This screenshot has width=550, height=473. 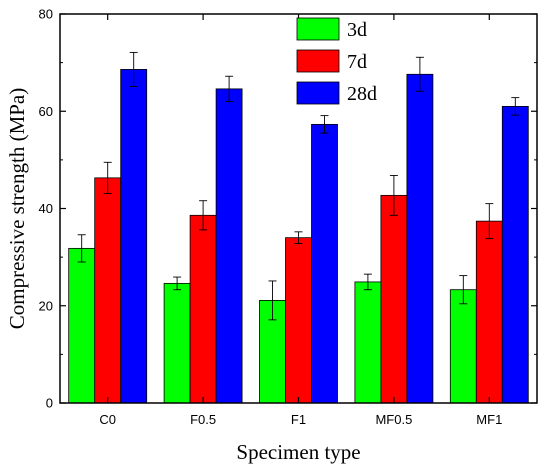 What do you see at coordinates (133, 69) in the screenshot?
I see `error-bar-28d-C0` at bounding box center [133, 69].